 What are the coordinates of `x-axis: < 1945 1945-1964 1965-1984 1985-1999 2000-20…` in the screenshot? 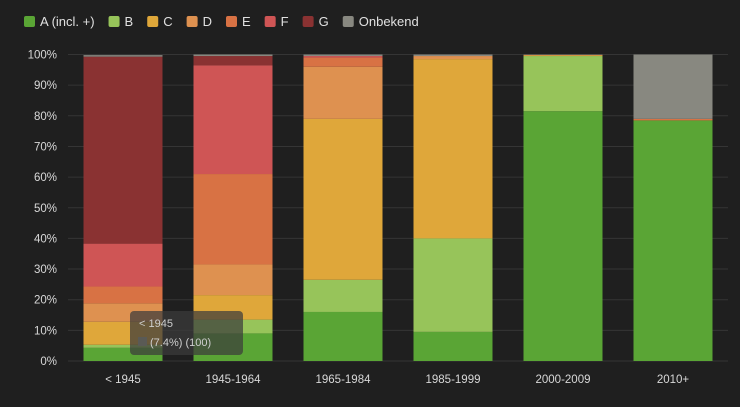 It's located at (397, 380).